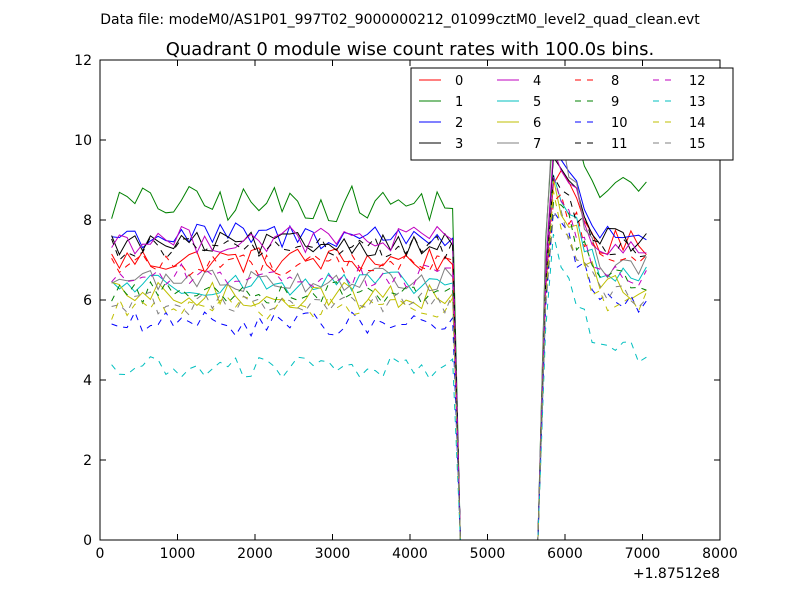 This screenshot has width=800, height=600. Describe the element at coordinates (720, 554) in the screenshot. I see `x-tick-label: 8000` at that location.